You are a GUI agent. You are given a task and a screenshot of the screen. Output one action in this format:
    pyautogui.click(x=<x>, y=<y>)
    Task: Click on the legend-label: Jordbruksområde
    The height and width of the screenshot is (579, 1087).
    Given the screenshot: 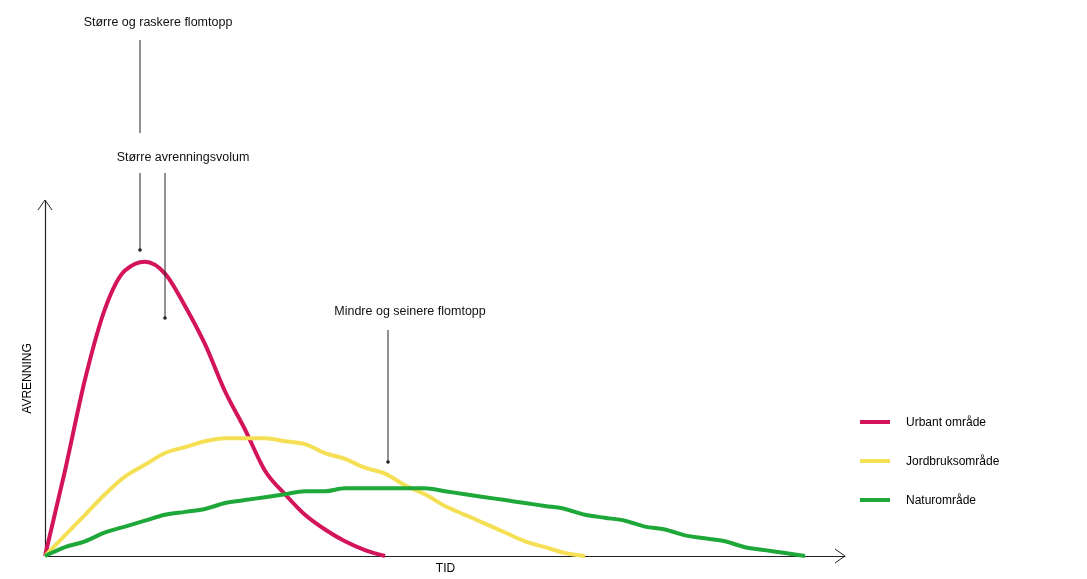 What is the action you would take?
    pyautogui.click(x=953, y=461)
    